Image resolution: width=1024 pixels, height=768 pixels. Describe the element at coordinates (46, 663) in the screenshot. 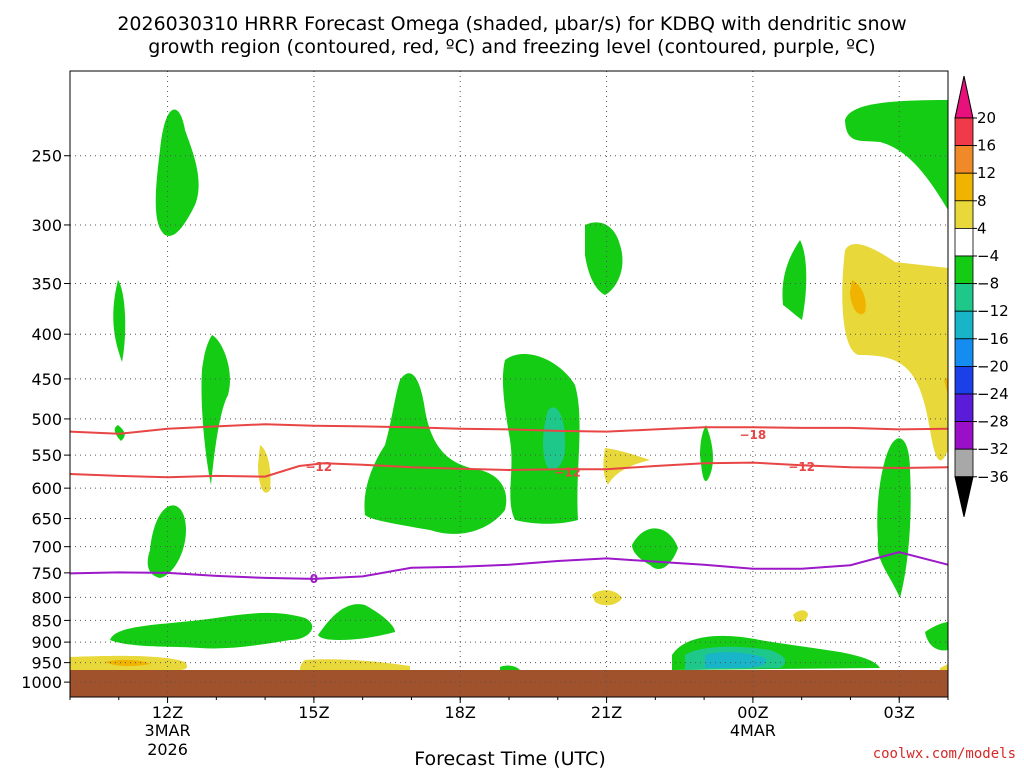

I see `y-tick-label: 950` at that location.